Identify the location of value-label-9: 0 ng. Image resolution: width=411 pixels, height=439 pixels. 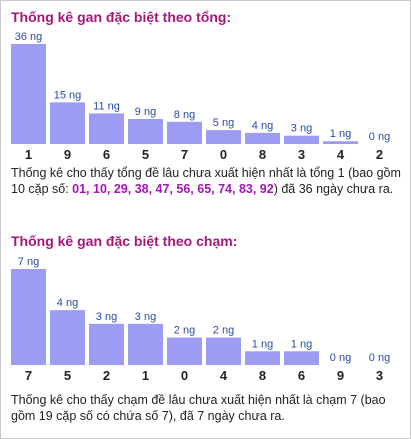
(340, 358).